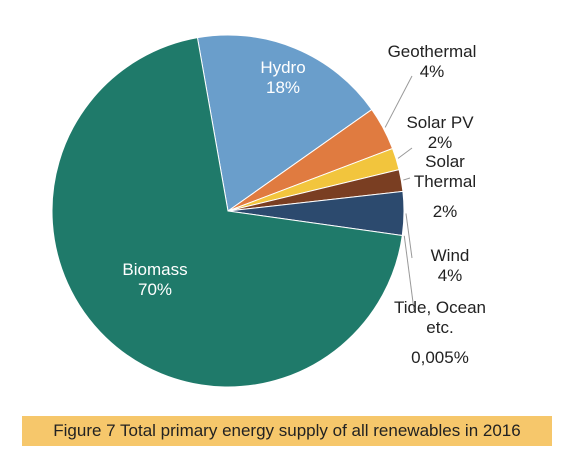 The height and width of the screenshot is (464, 567). Describe the element at coordinates (440, 317) in the screenshot. I see `category-label: Tide, Ocean etc.` at that location.